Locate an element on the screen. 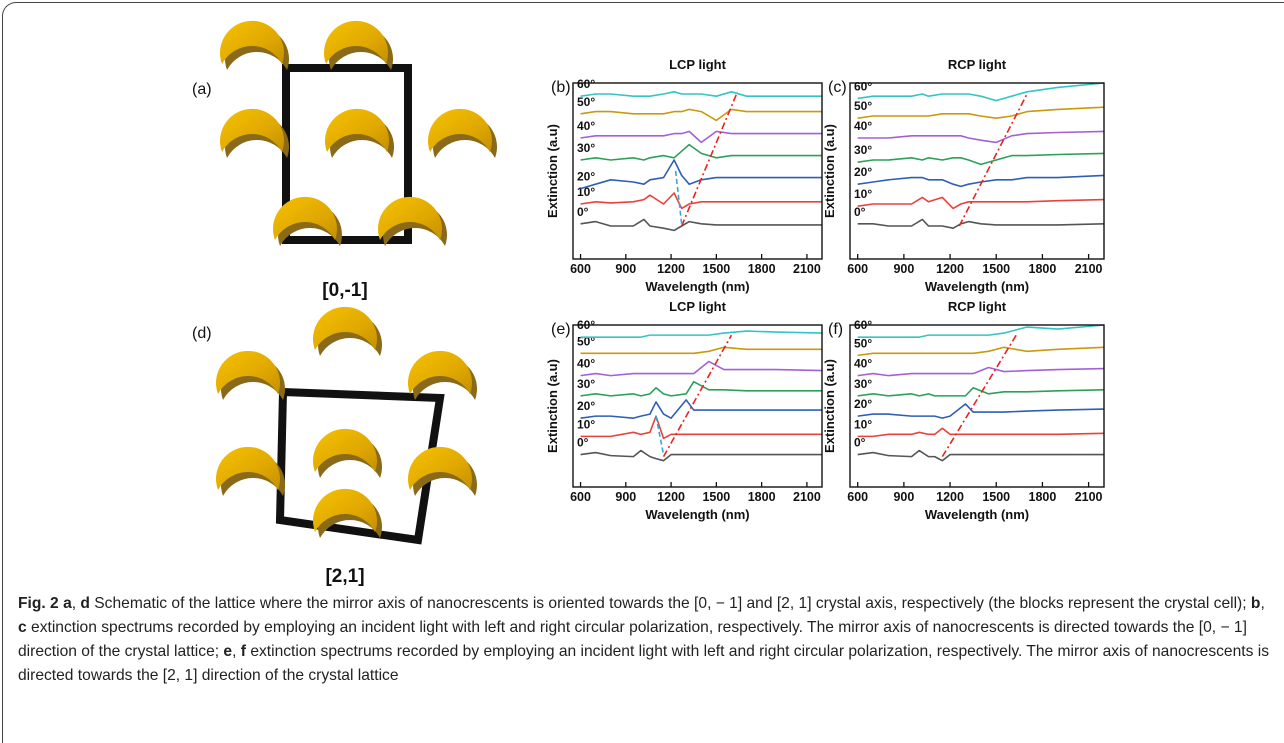 The height and width of the screenshot is (743, 1284). schematic-a: (a) [0,-1] is located at coordinates (344, 160).